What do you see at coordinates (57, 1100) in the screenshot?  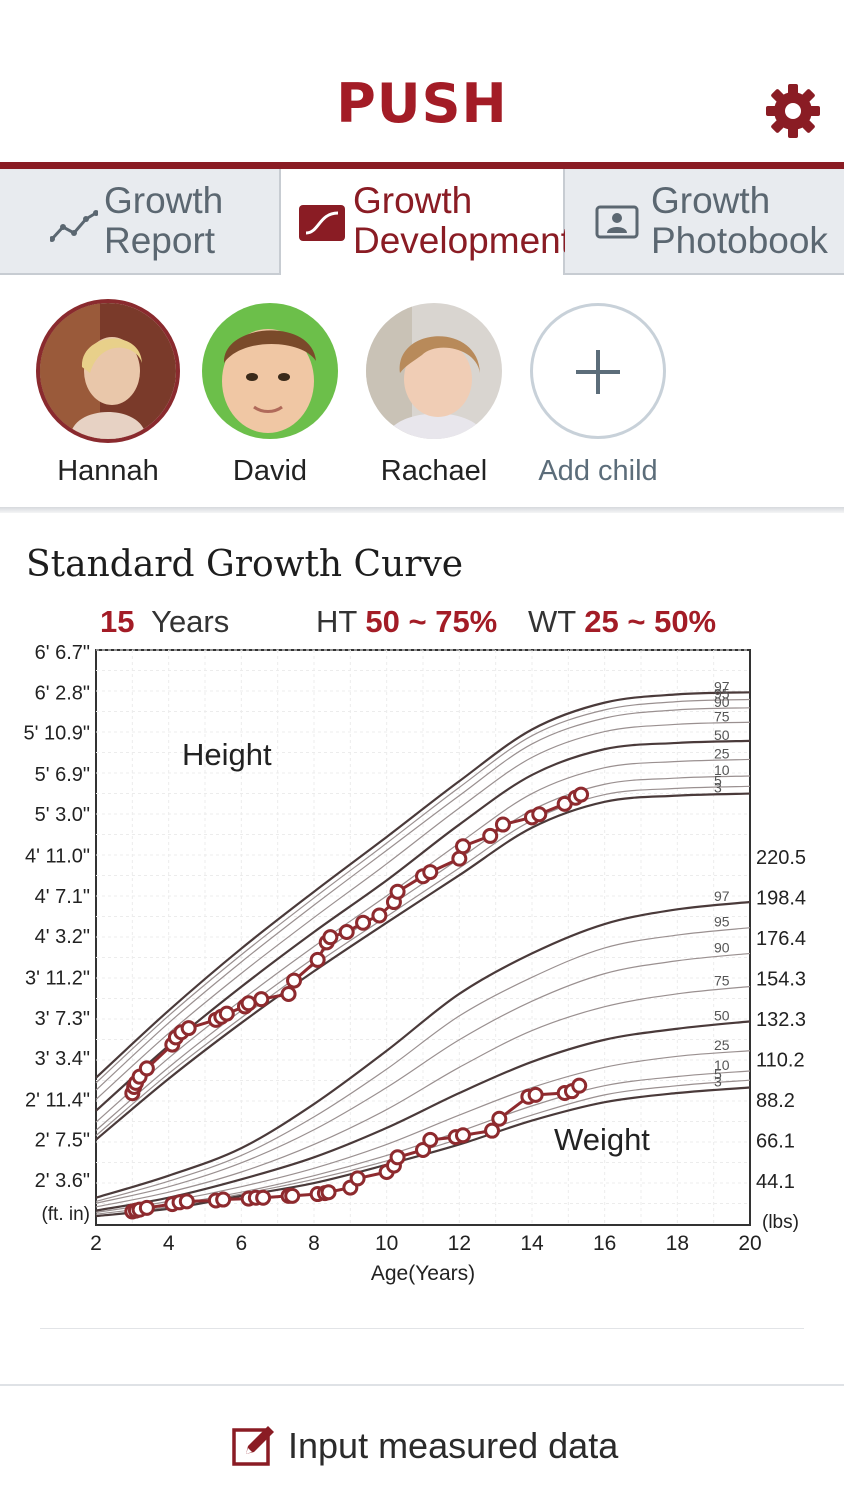 I see `height-tick-label: 2' 11.4"` at bounding box center [57, 1100].